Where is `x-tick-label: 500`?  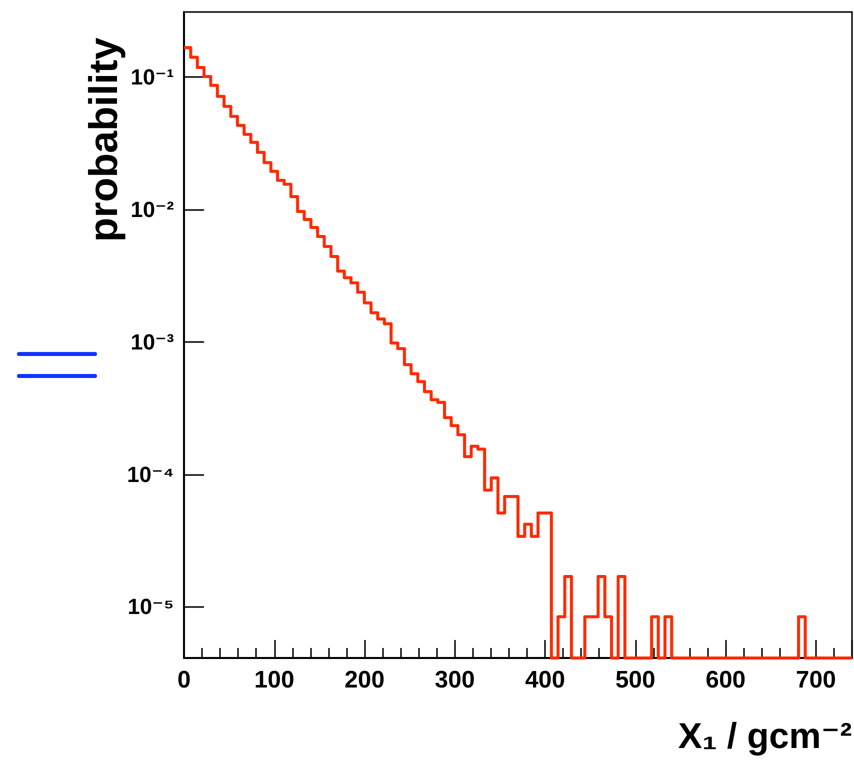 x-tick-label: 500 is located at coordinates (635, 680).